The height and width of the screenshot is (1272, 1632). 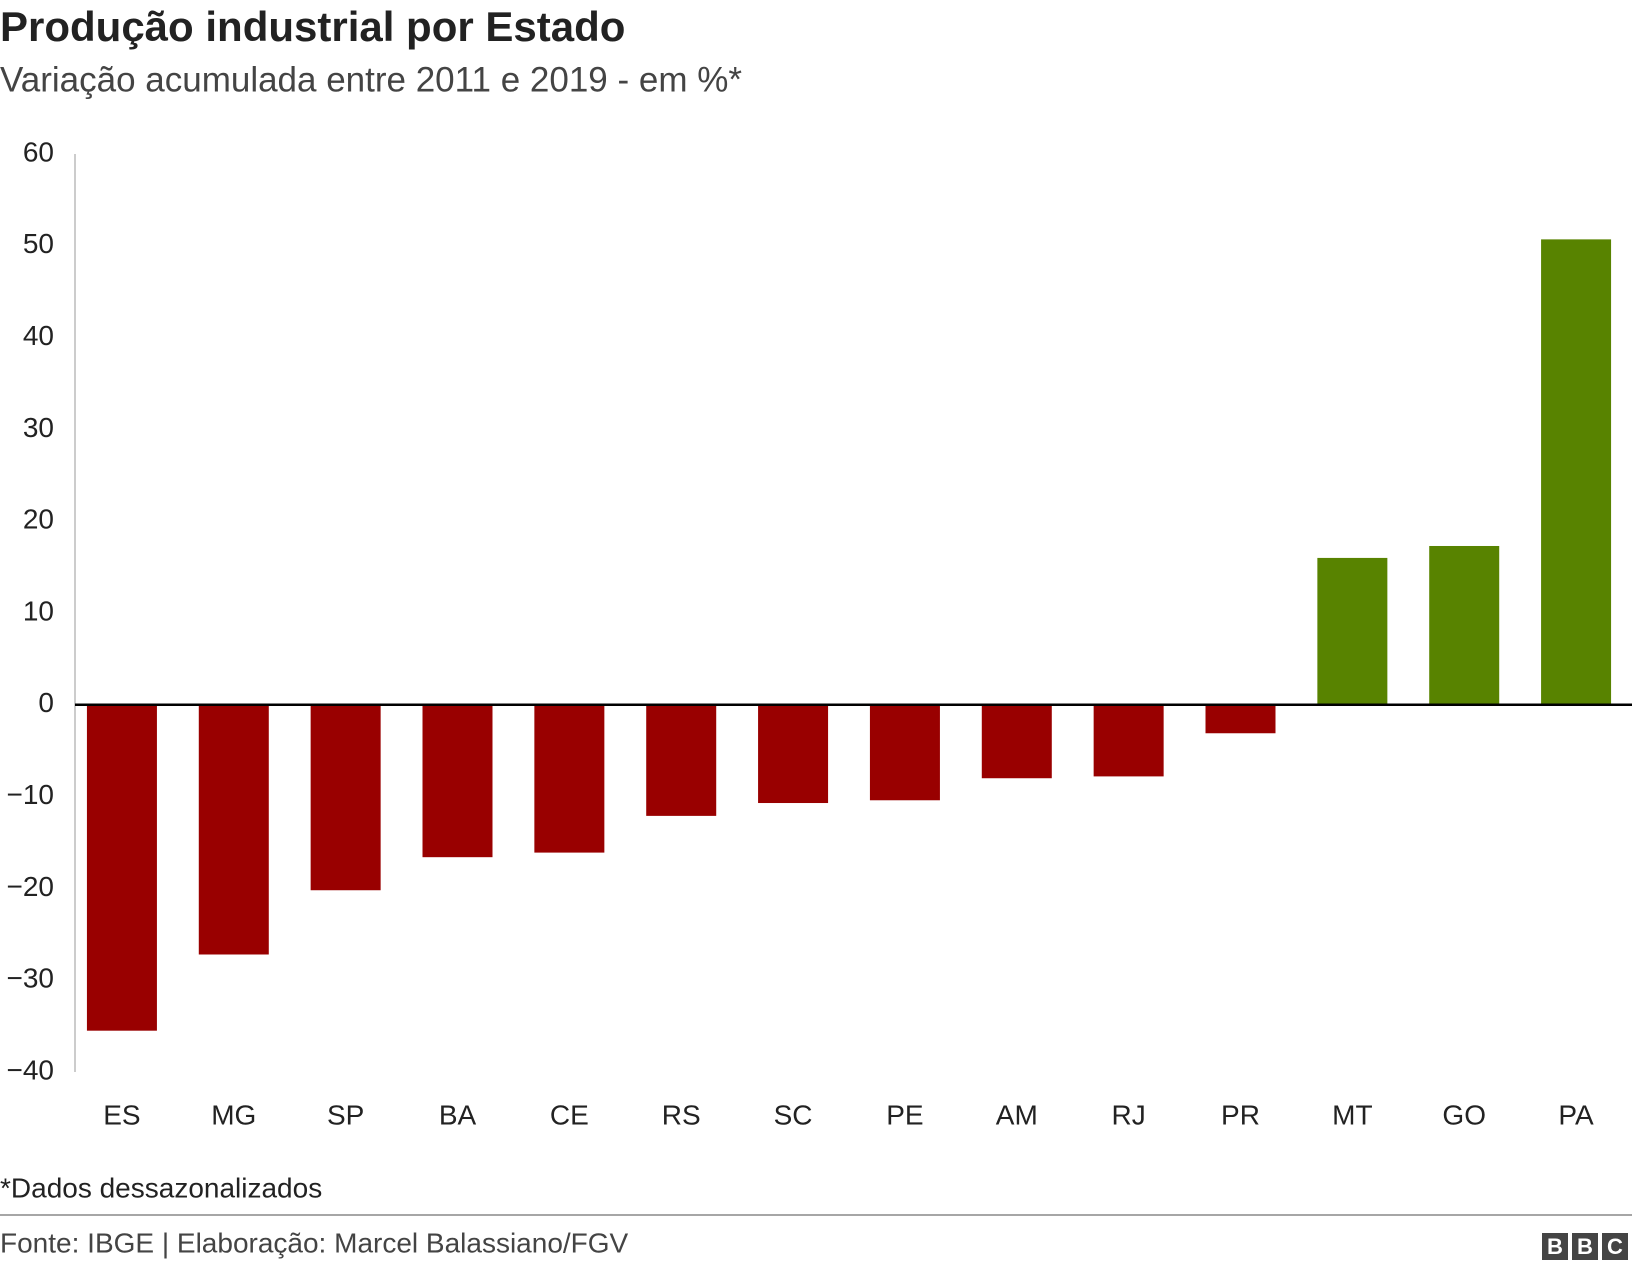 I want to click on x-tick-label: CE, so click(x=569, y=1114).